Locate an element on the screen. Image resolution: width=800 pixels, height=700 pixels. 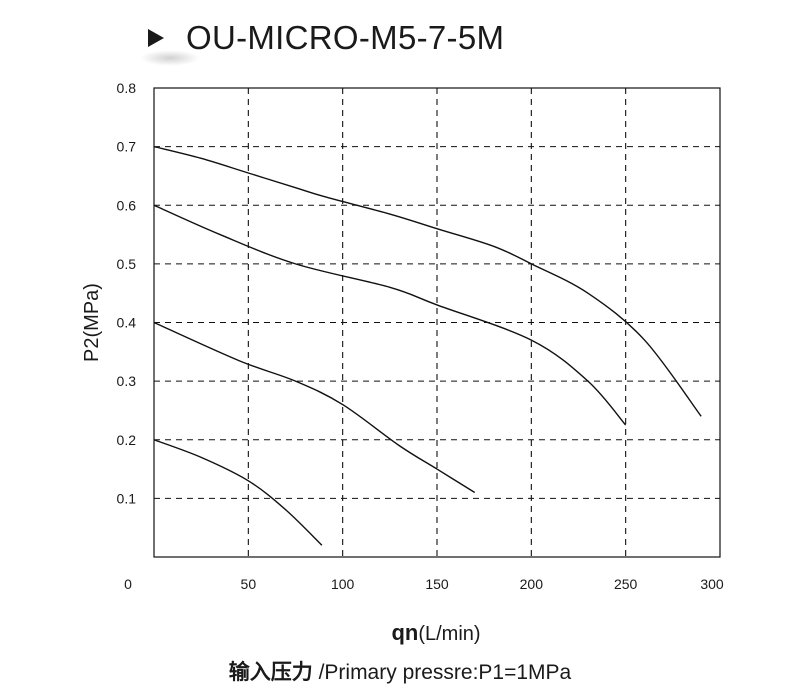
footer-label-cn: 输入压力 is located at coordinates (270, 672).